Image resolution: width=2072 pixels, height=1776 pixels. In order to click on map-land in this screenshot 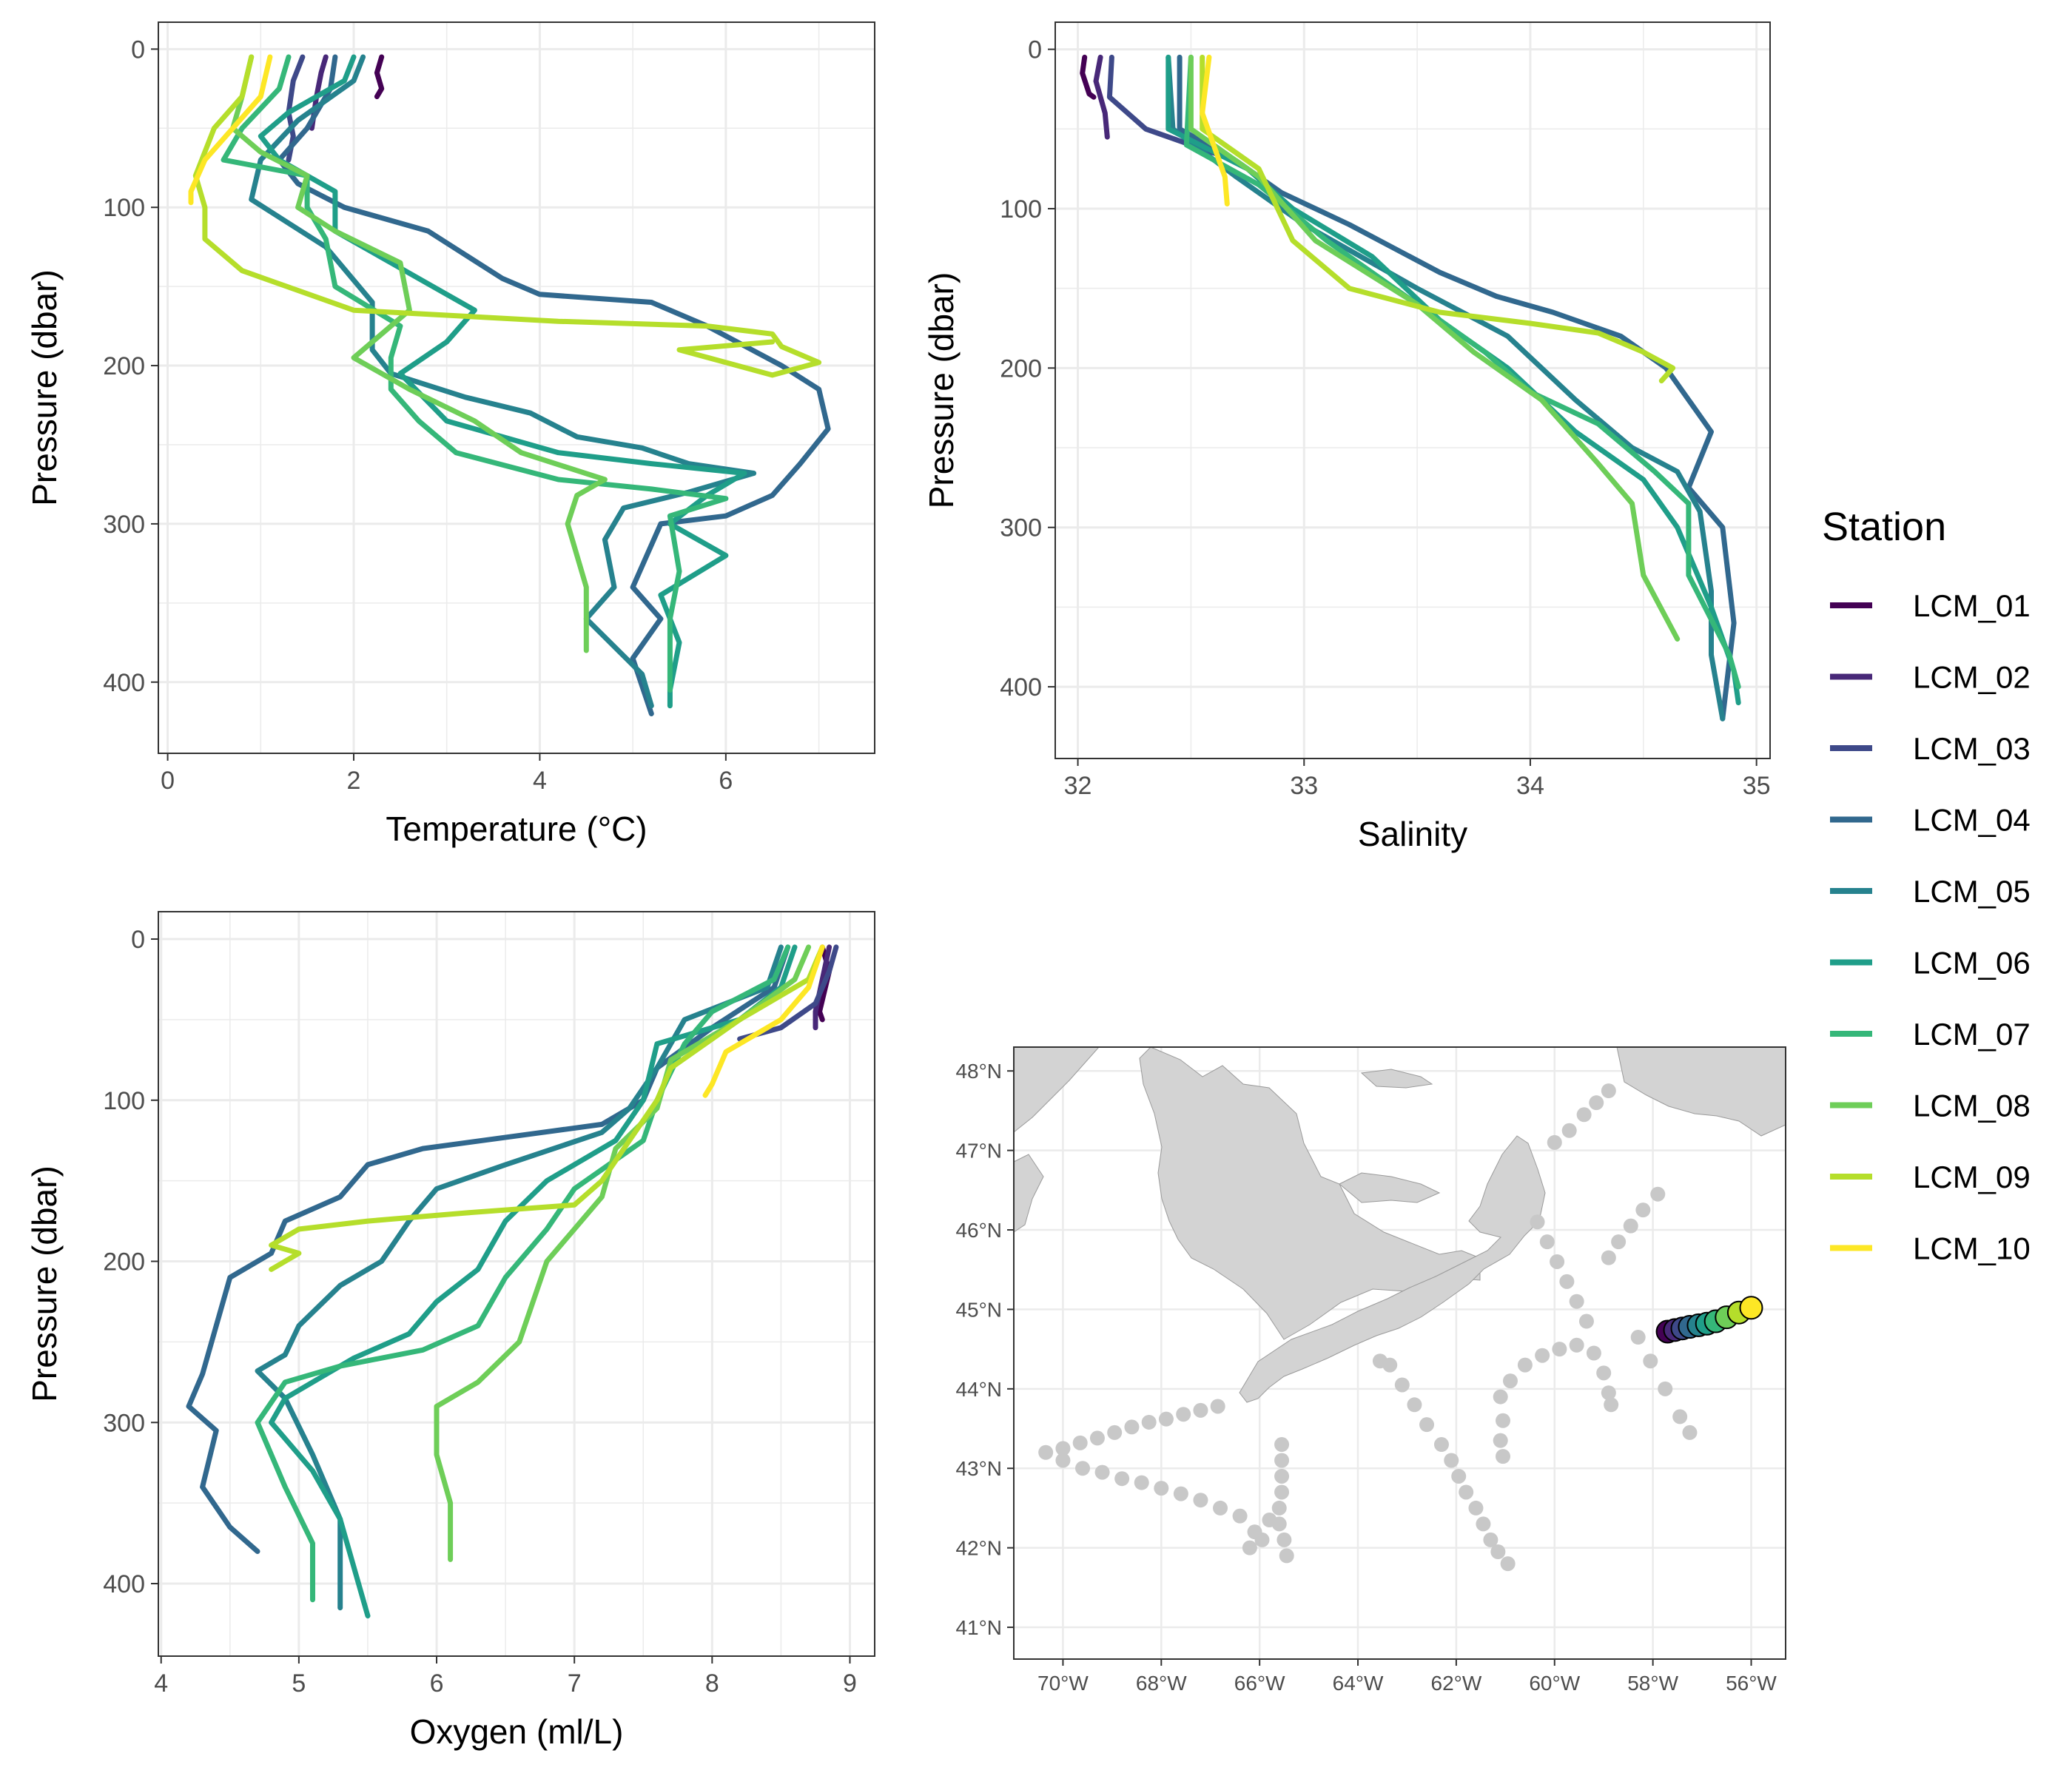, I will do `click(1399, 1224)`.